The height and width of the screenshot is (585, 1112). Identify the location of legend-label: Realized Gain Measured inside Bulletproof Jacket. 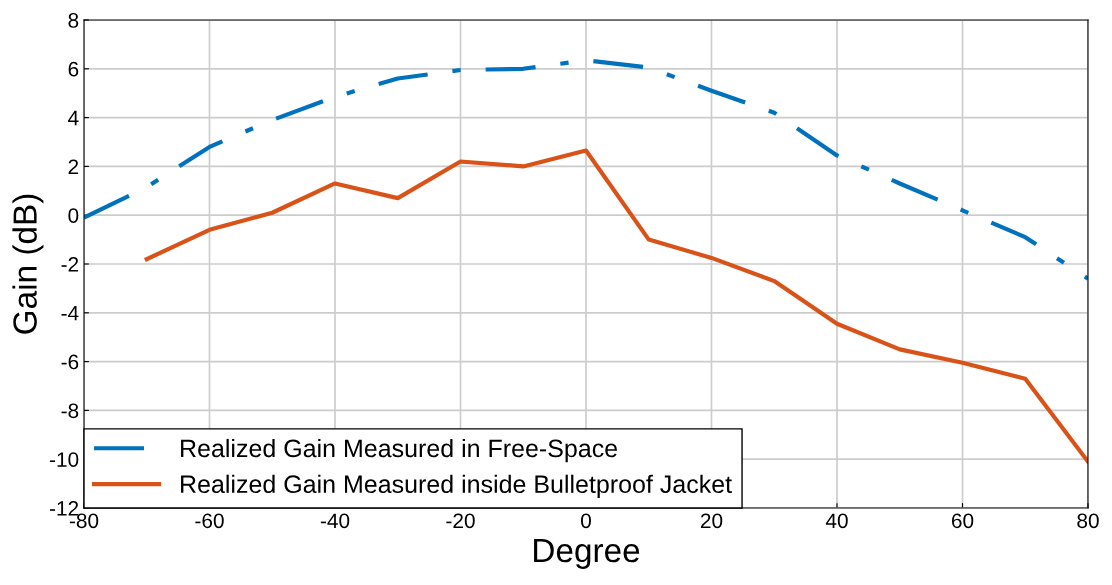
(456, 486).